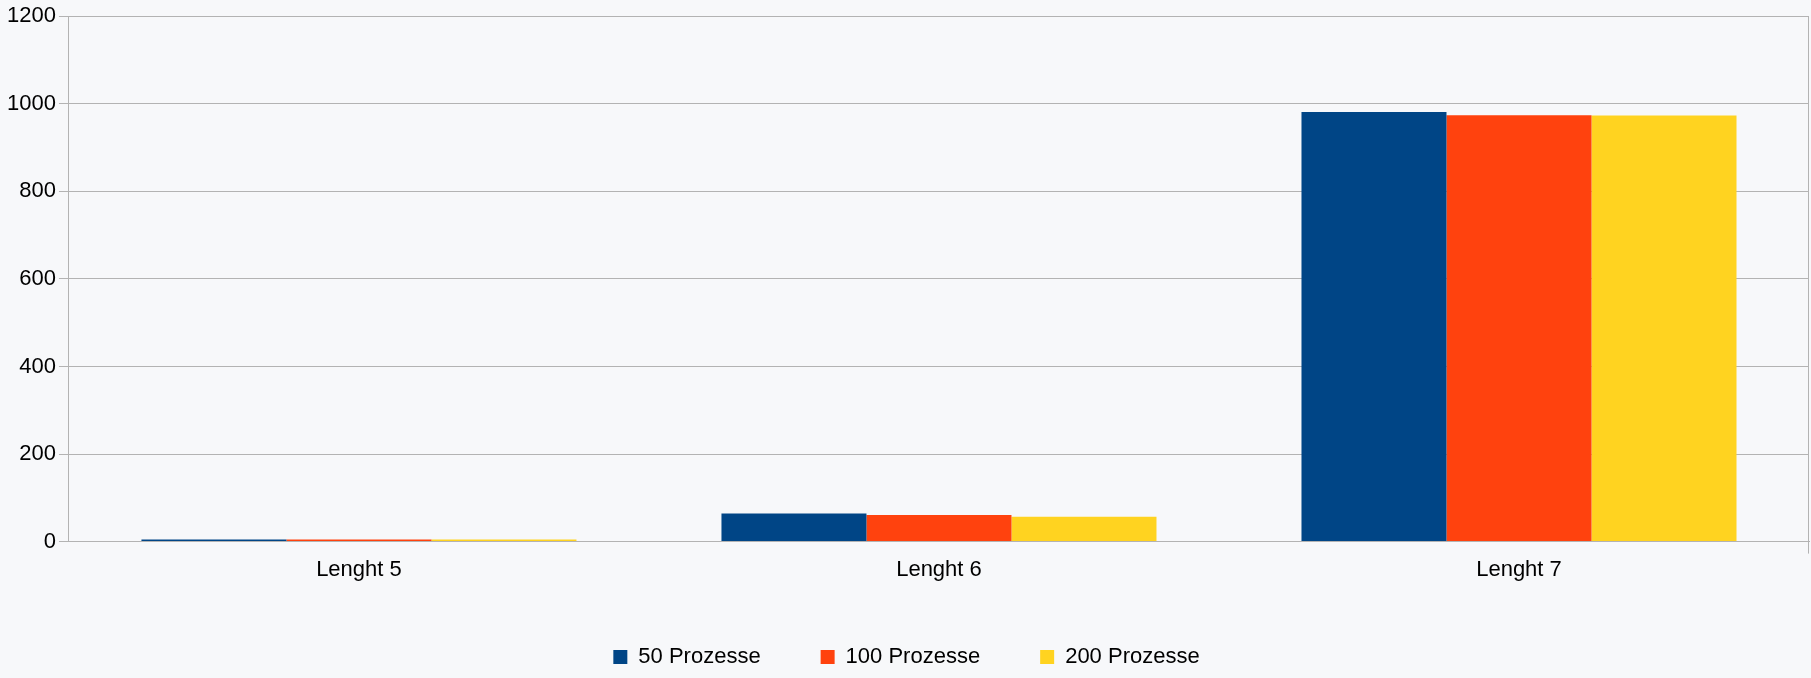 The height and width of the screenshot is (678, 1811). What do you see at coordinates (1132, 656) in the screenshot?
I see `legend-label: 200 Prozesse` at bounding box center [1132, 656].